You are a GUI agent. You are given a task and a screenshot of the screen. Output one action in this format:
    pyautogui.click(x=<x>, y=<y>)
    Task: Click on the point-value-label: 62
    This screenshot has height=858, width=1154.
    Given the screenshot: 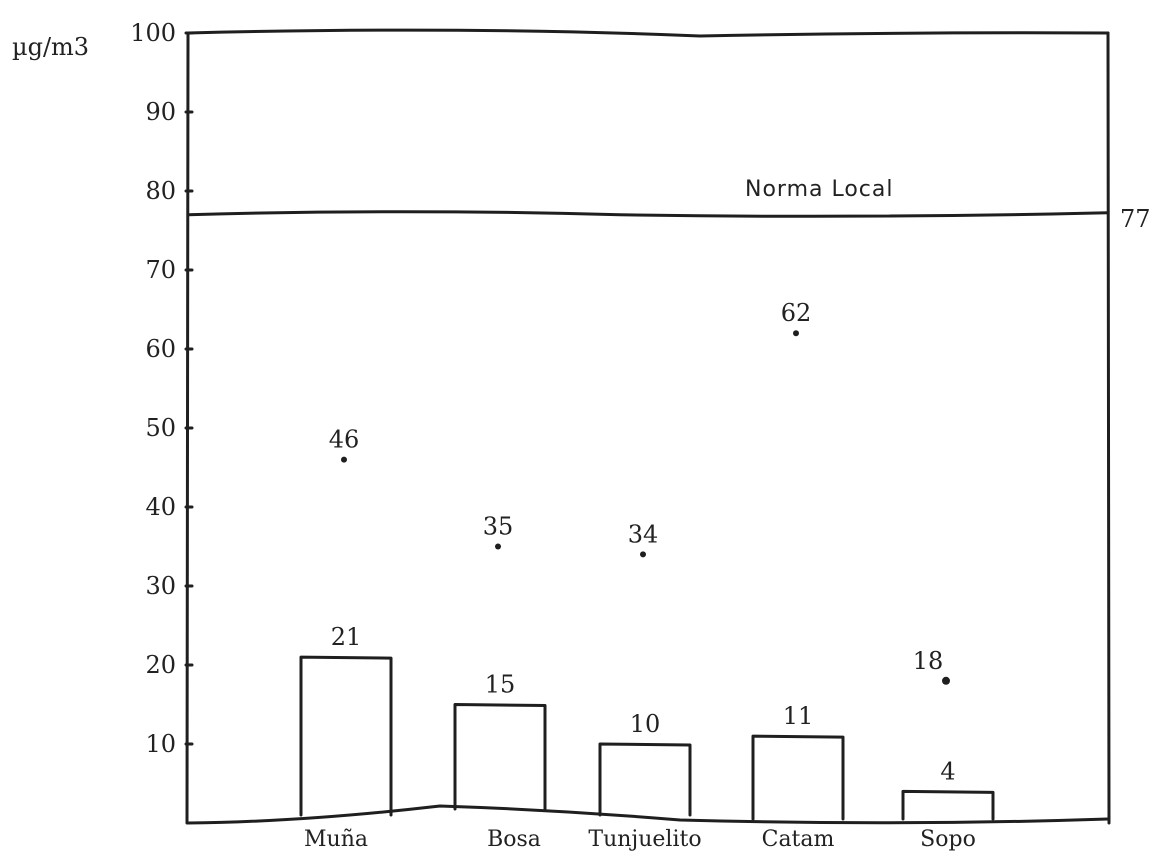 What is the action you would take?
    pyautogui.click(x=796, y=313)
    